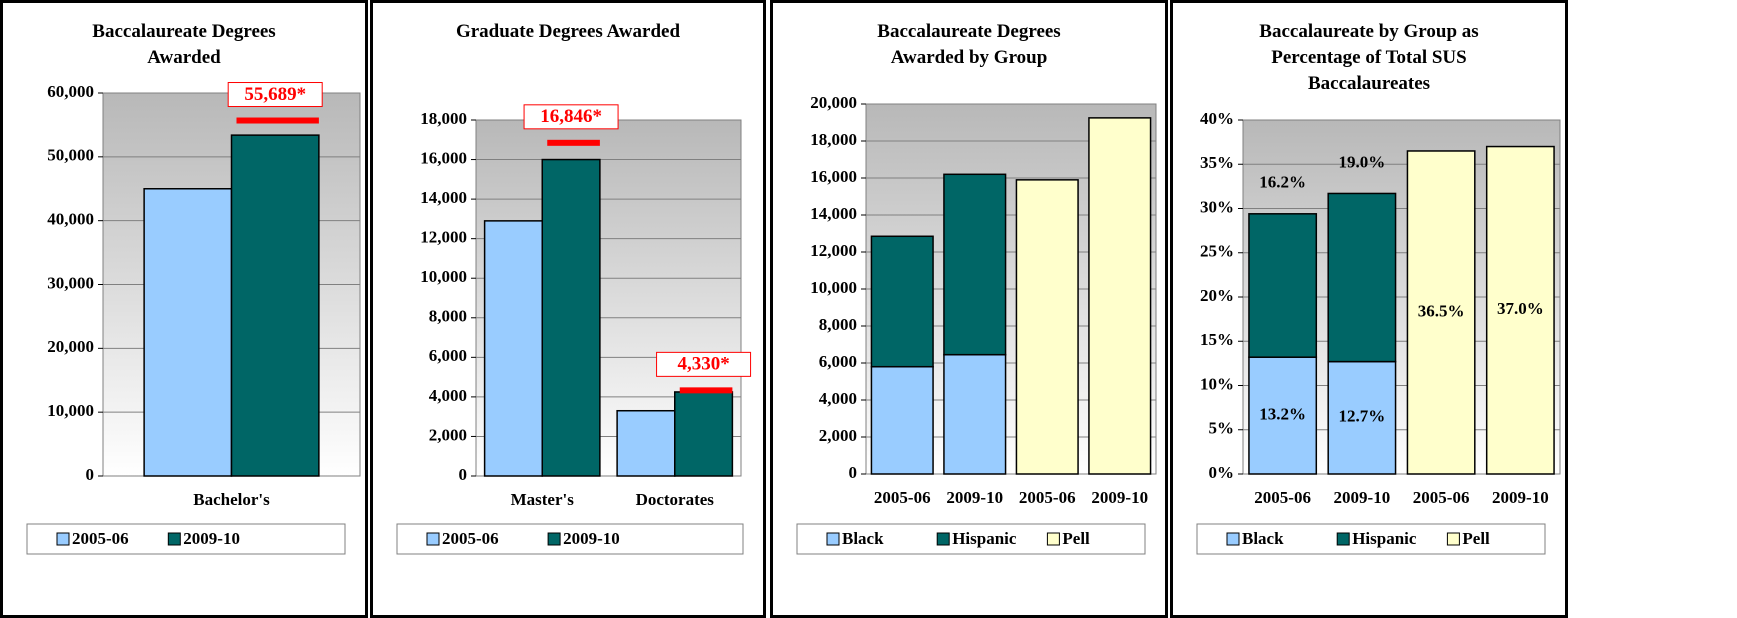 The image size is (1737, 618). What do you see at coordinates (838, 324) in the screenshot?
I see `y-tick-label: 8,000` at bounding box center [838, 324].